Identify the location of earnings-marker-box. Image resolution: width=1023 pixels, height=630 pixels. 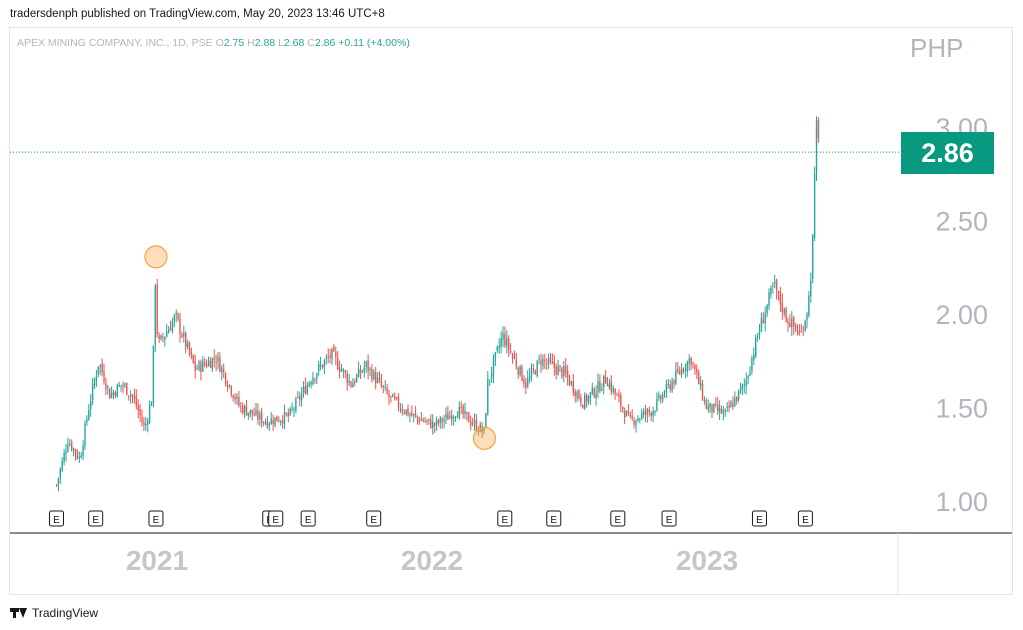
(759, 518).